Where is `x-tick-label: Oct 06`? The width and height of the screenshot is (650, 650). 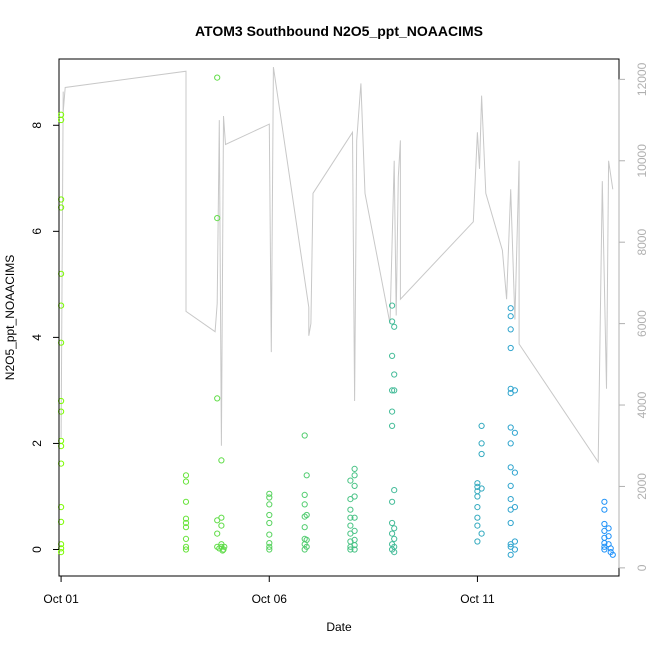 x-tick-label: Oct 06 is located at coordinates (270, 599).